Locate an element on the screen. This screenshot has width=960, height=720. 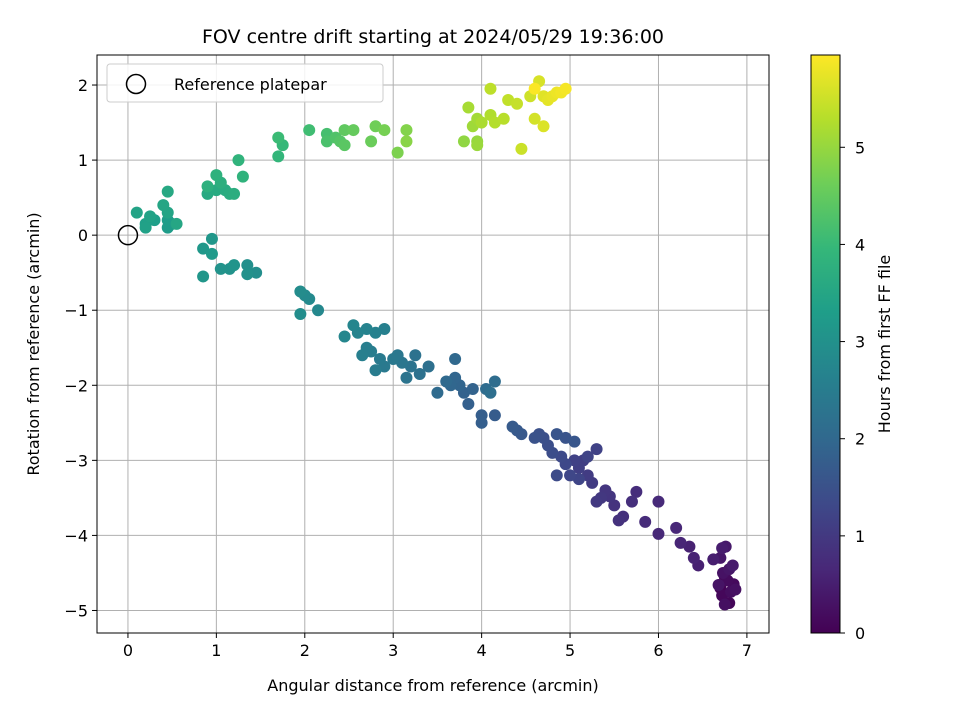
legend-box is located at coordinates (245, 83).